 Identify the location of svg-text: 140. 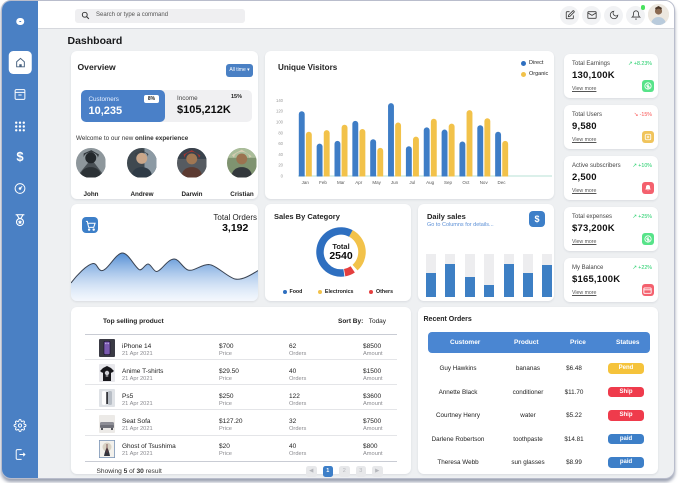
(280, 100).